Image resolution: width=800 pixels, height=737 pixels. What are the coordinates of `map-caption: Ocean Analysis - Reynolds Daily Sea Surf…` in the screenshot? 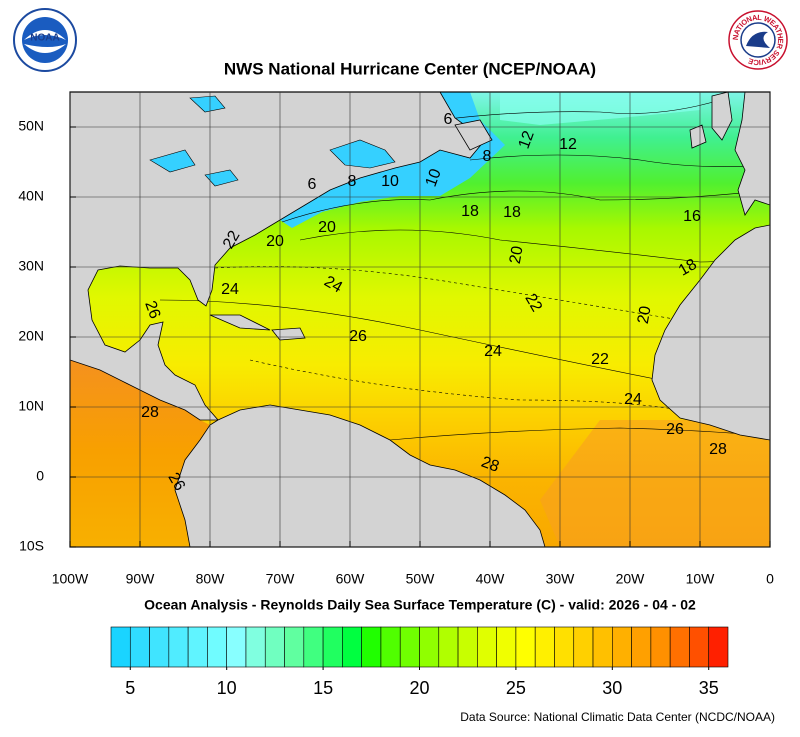 It's located at (420, 605).